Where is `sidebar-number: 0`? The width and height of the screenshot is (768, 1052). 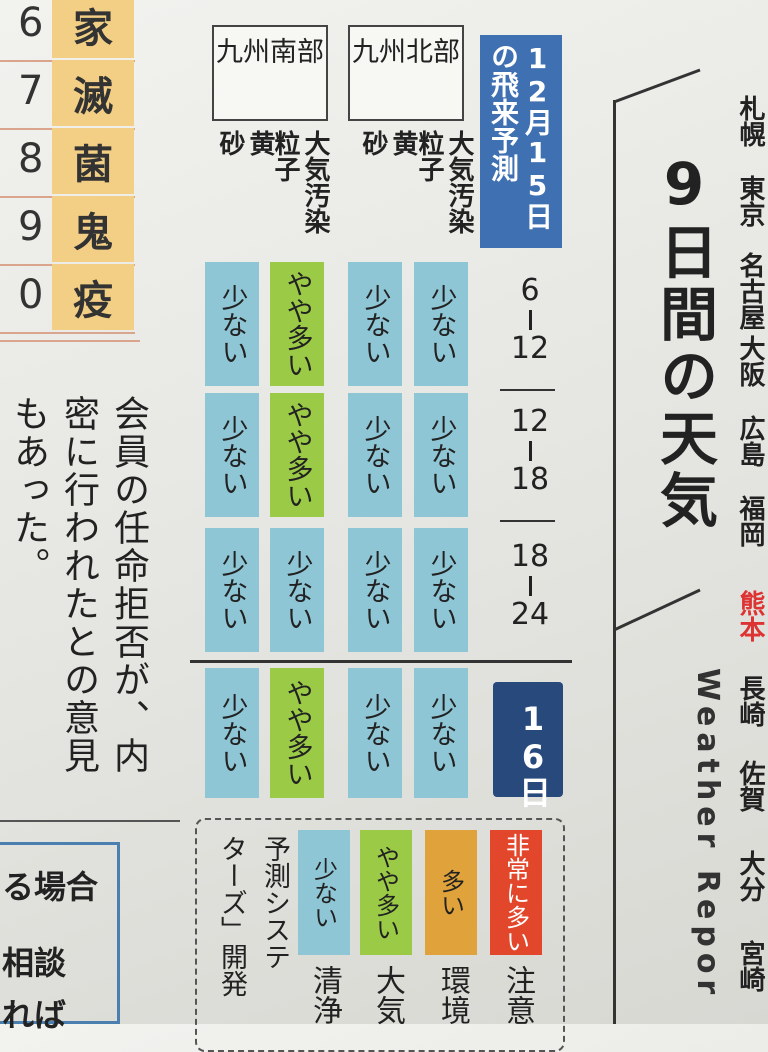
sidebar-number: 0 is located at coordinates (31, 295).